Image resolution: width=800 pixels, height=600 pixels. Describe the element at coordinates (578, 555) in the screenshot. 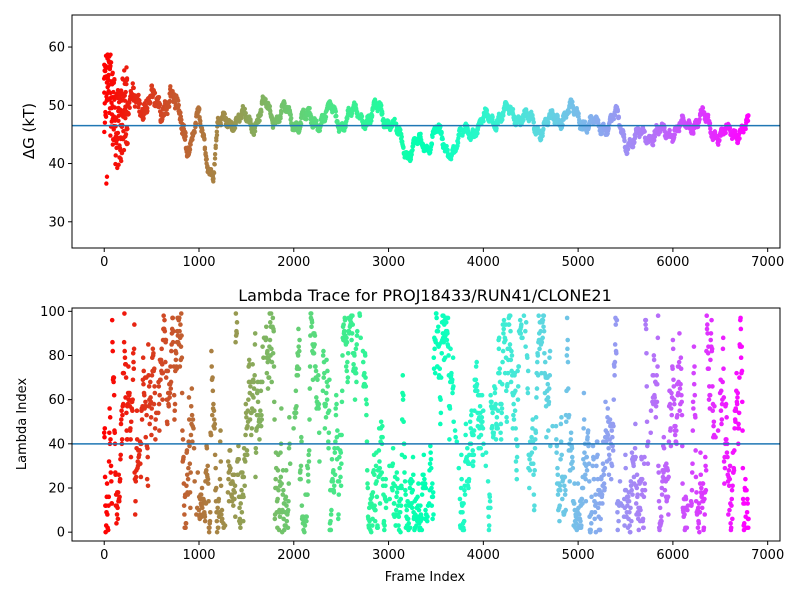

I see `x-tick-label: 5000` at that location.